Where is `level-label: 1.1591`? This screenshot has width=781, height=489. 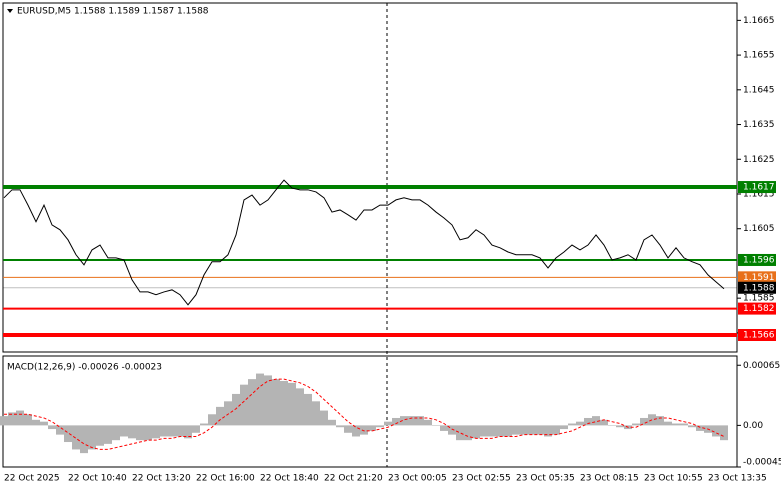 level-label: 1.1591 is located at coordinates (759, 278).